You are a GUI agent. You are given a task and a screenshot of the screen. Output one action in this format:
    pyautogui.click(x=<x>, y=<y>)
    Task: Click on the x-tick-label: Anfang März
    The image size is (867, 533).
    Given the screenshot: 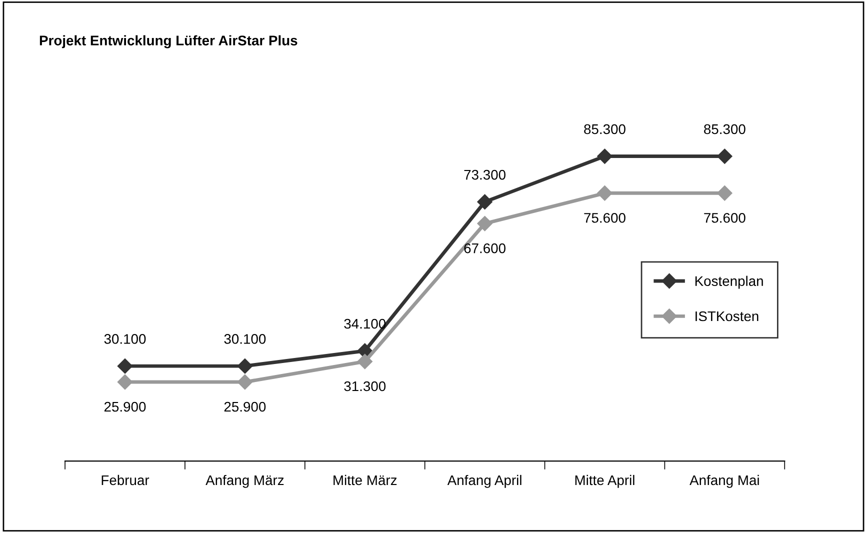 What is the action you would take?
    pyautogui.click(x=245, y=481)
    